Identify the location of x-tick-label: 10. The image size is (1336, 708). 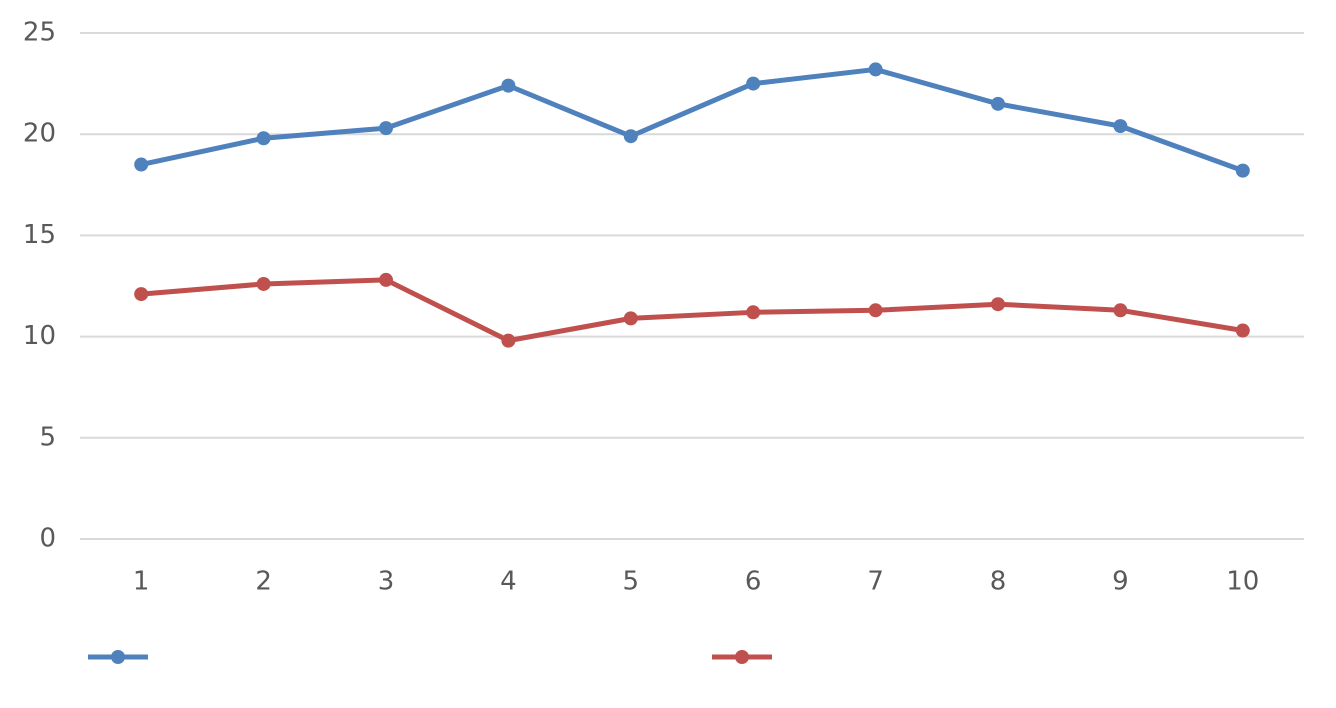
(1242, 582).